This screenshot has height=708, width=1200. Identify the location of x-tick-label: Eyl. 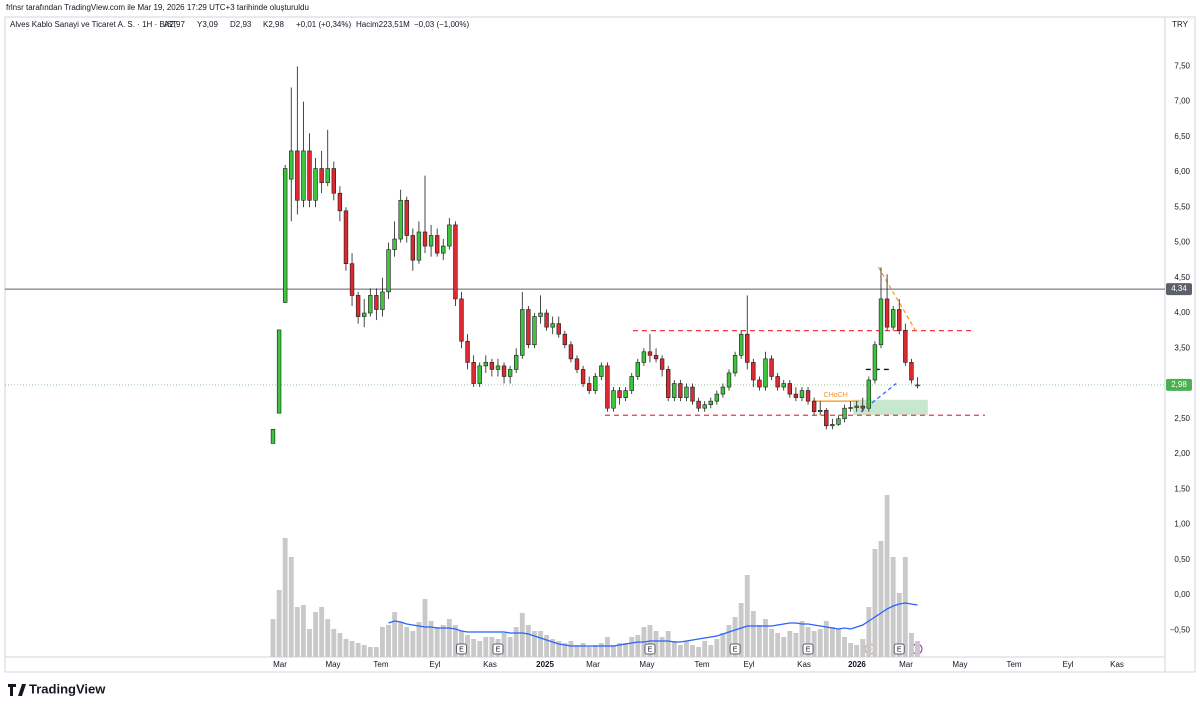
(1067, 664).